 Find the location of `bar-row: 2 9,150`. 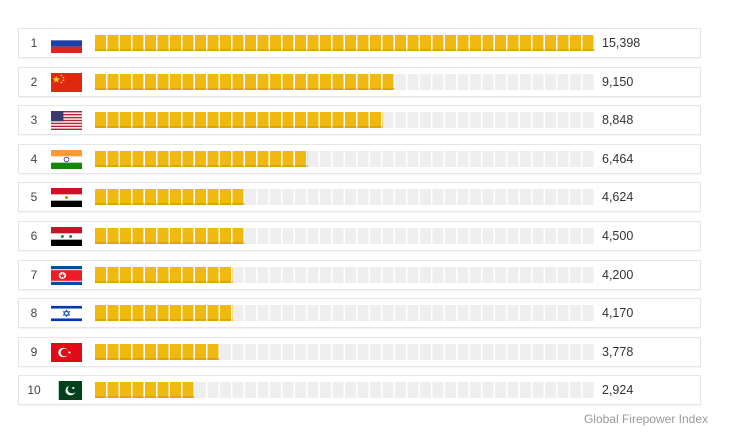

bar-row: 2 9,150 is located at coordinates (359, 81).